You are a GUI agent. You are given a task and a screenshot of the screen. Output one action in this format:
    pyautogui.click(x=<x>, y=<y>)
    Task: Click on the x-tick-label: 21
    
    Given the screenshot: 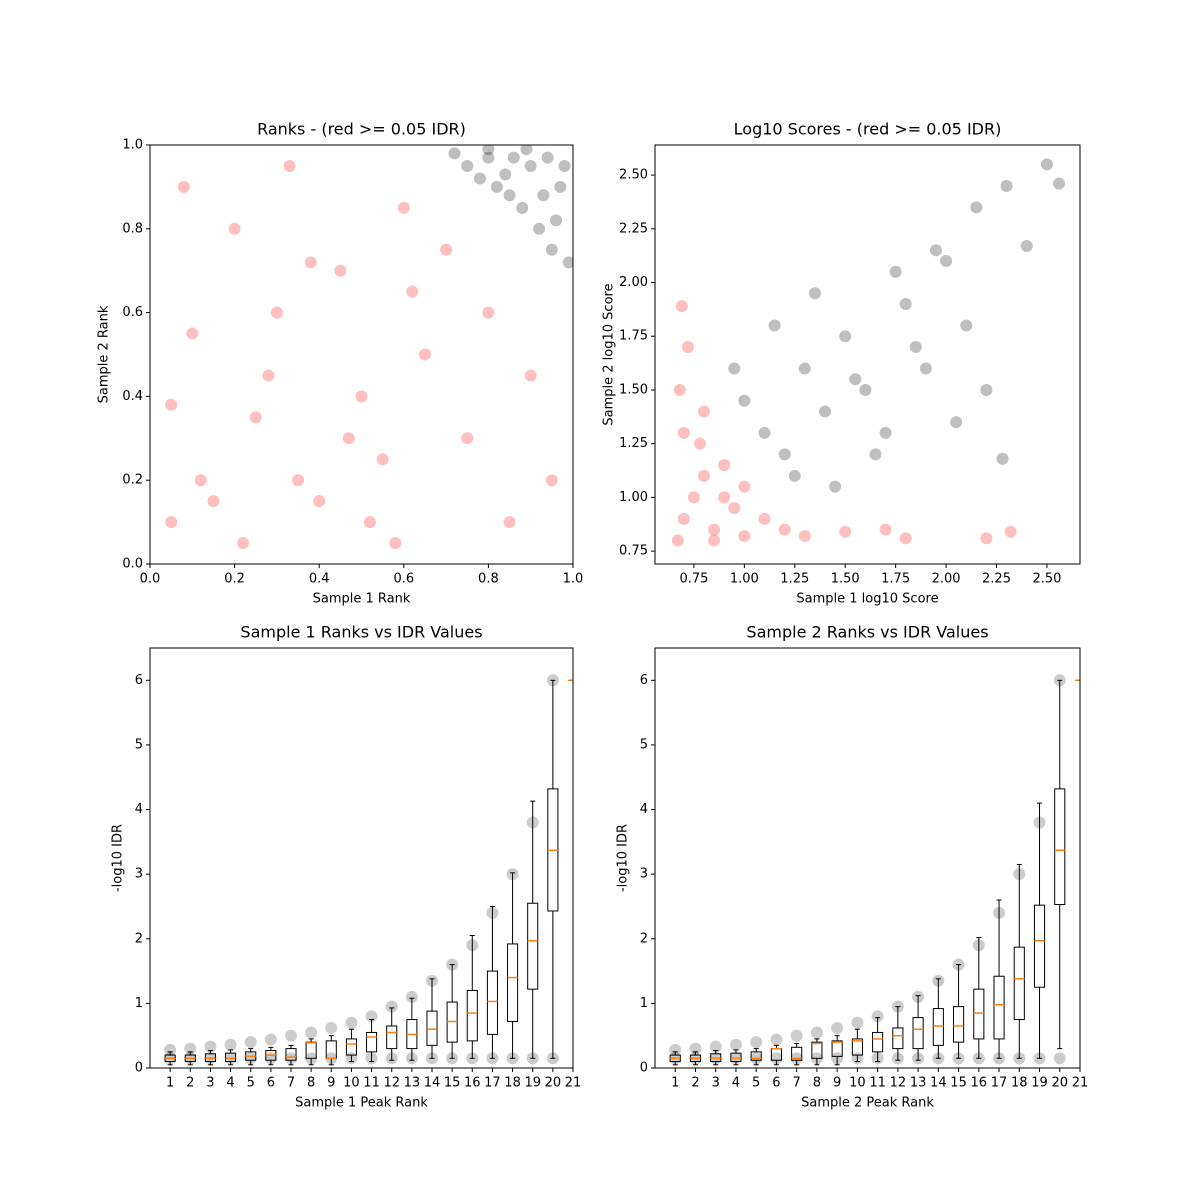 What is the action you would take?
    pyautogui.click(x=573, y=1083)
    